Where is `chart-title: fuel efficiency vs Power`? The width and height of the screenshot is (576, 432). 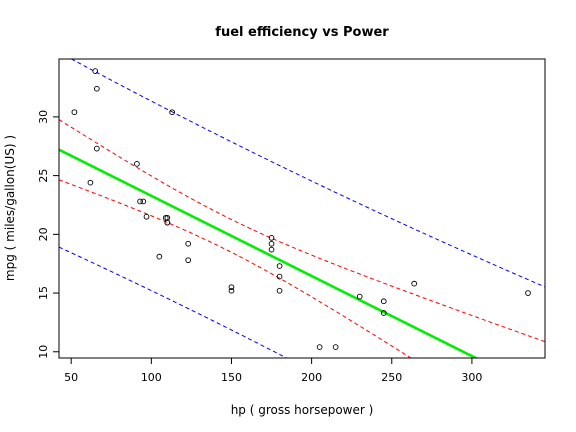 chart-title: fuel efficiency vs Power is located at coordinates (302, 32).